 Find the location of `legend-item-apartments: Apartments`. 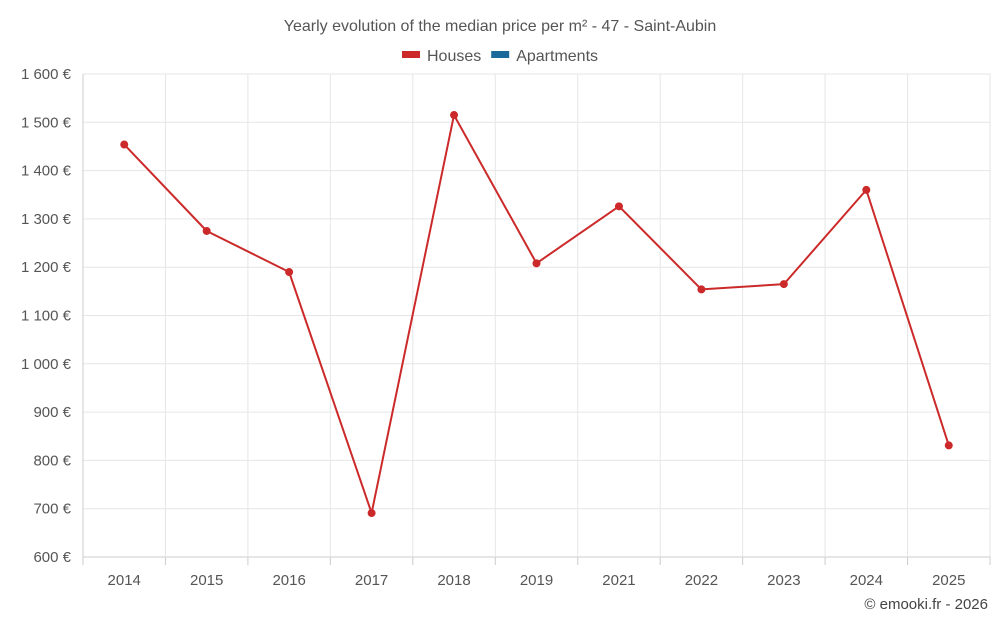

legend-item-apartments: Apartments is located at coordinates (544, 56).